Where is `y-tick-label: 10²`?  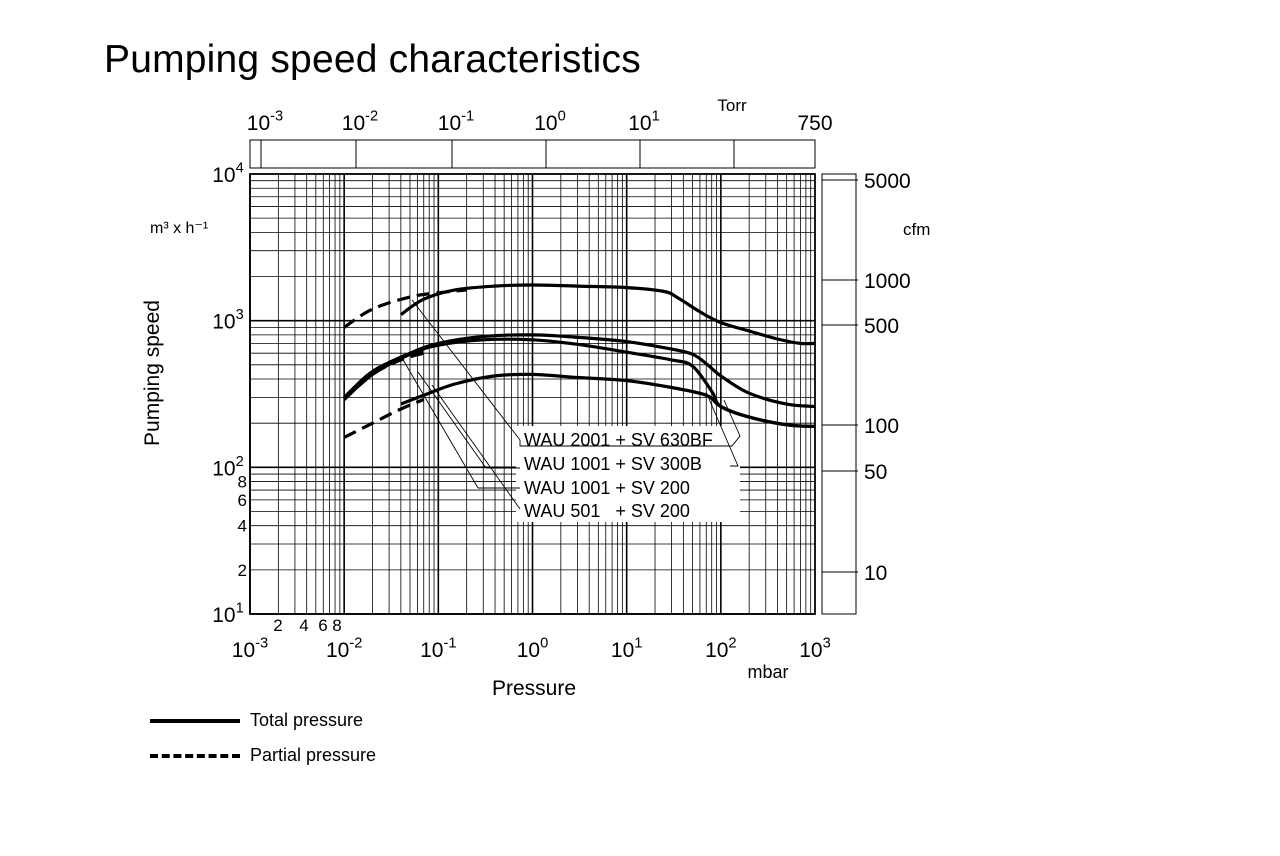 y-tick-label: 10² is located at coordinates (228, 467).